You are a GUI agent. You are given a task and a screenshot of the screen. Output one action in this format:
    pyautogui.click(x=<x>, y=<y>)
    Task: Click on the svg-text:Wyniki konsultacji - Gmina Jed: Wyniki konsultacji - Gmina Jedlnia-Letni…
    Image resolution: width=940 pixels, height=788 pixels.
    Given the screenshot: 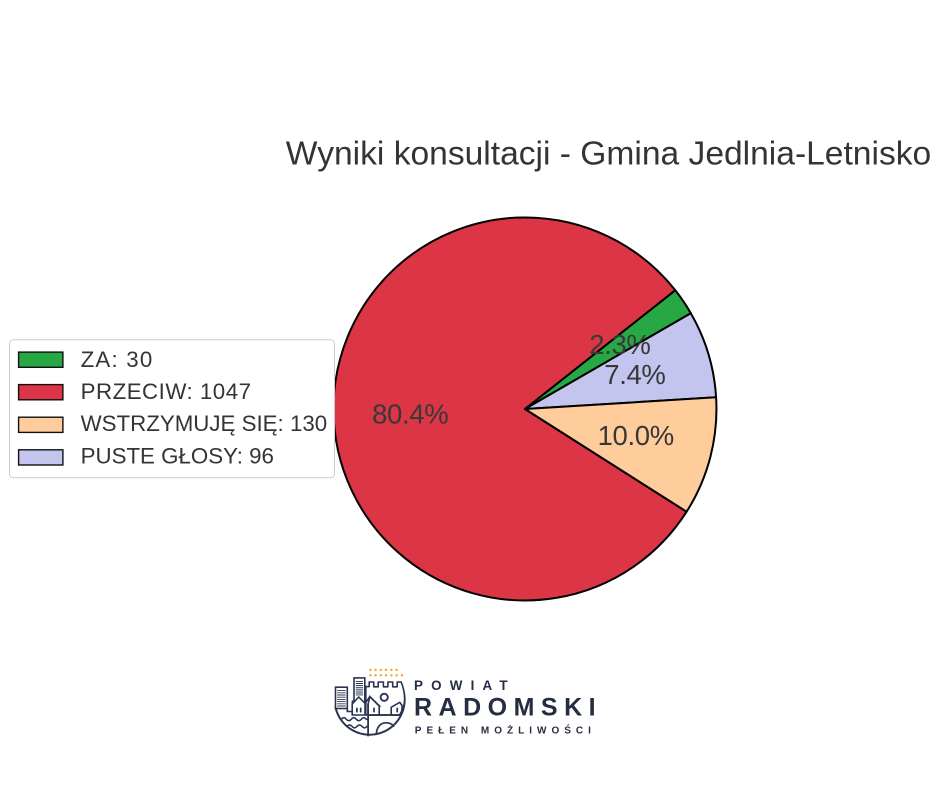 What is the action you would take?
    pyautogui.click(x=608, y=153)
    